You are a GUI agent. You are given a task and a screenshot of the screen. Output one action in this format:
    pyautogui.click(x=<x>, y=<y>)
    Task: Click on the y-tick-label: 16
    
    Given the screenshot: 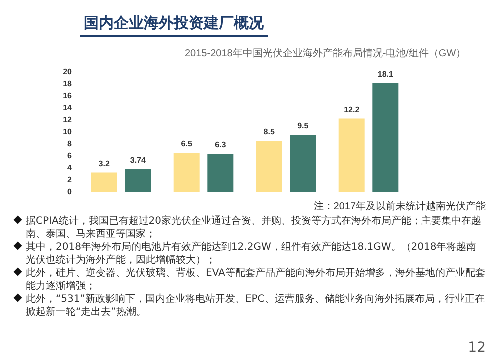 What is the action you would take?
    pyautogui.click(x=68, y=96)
    